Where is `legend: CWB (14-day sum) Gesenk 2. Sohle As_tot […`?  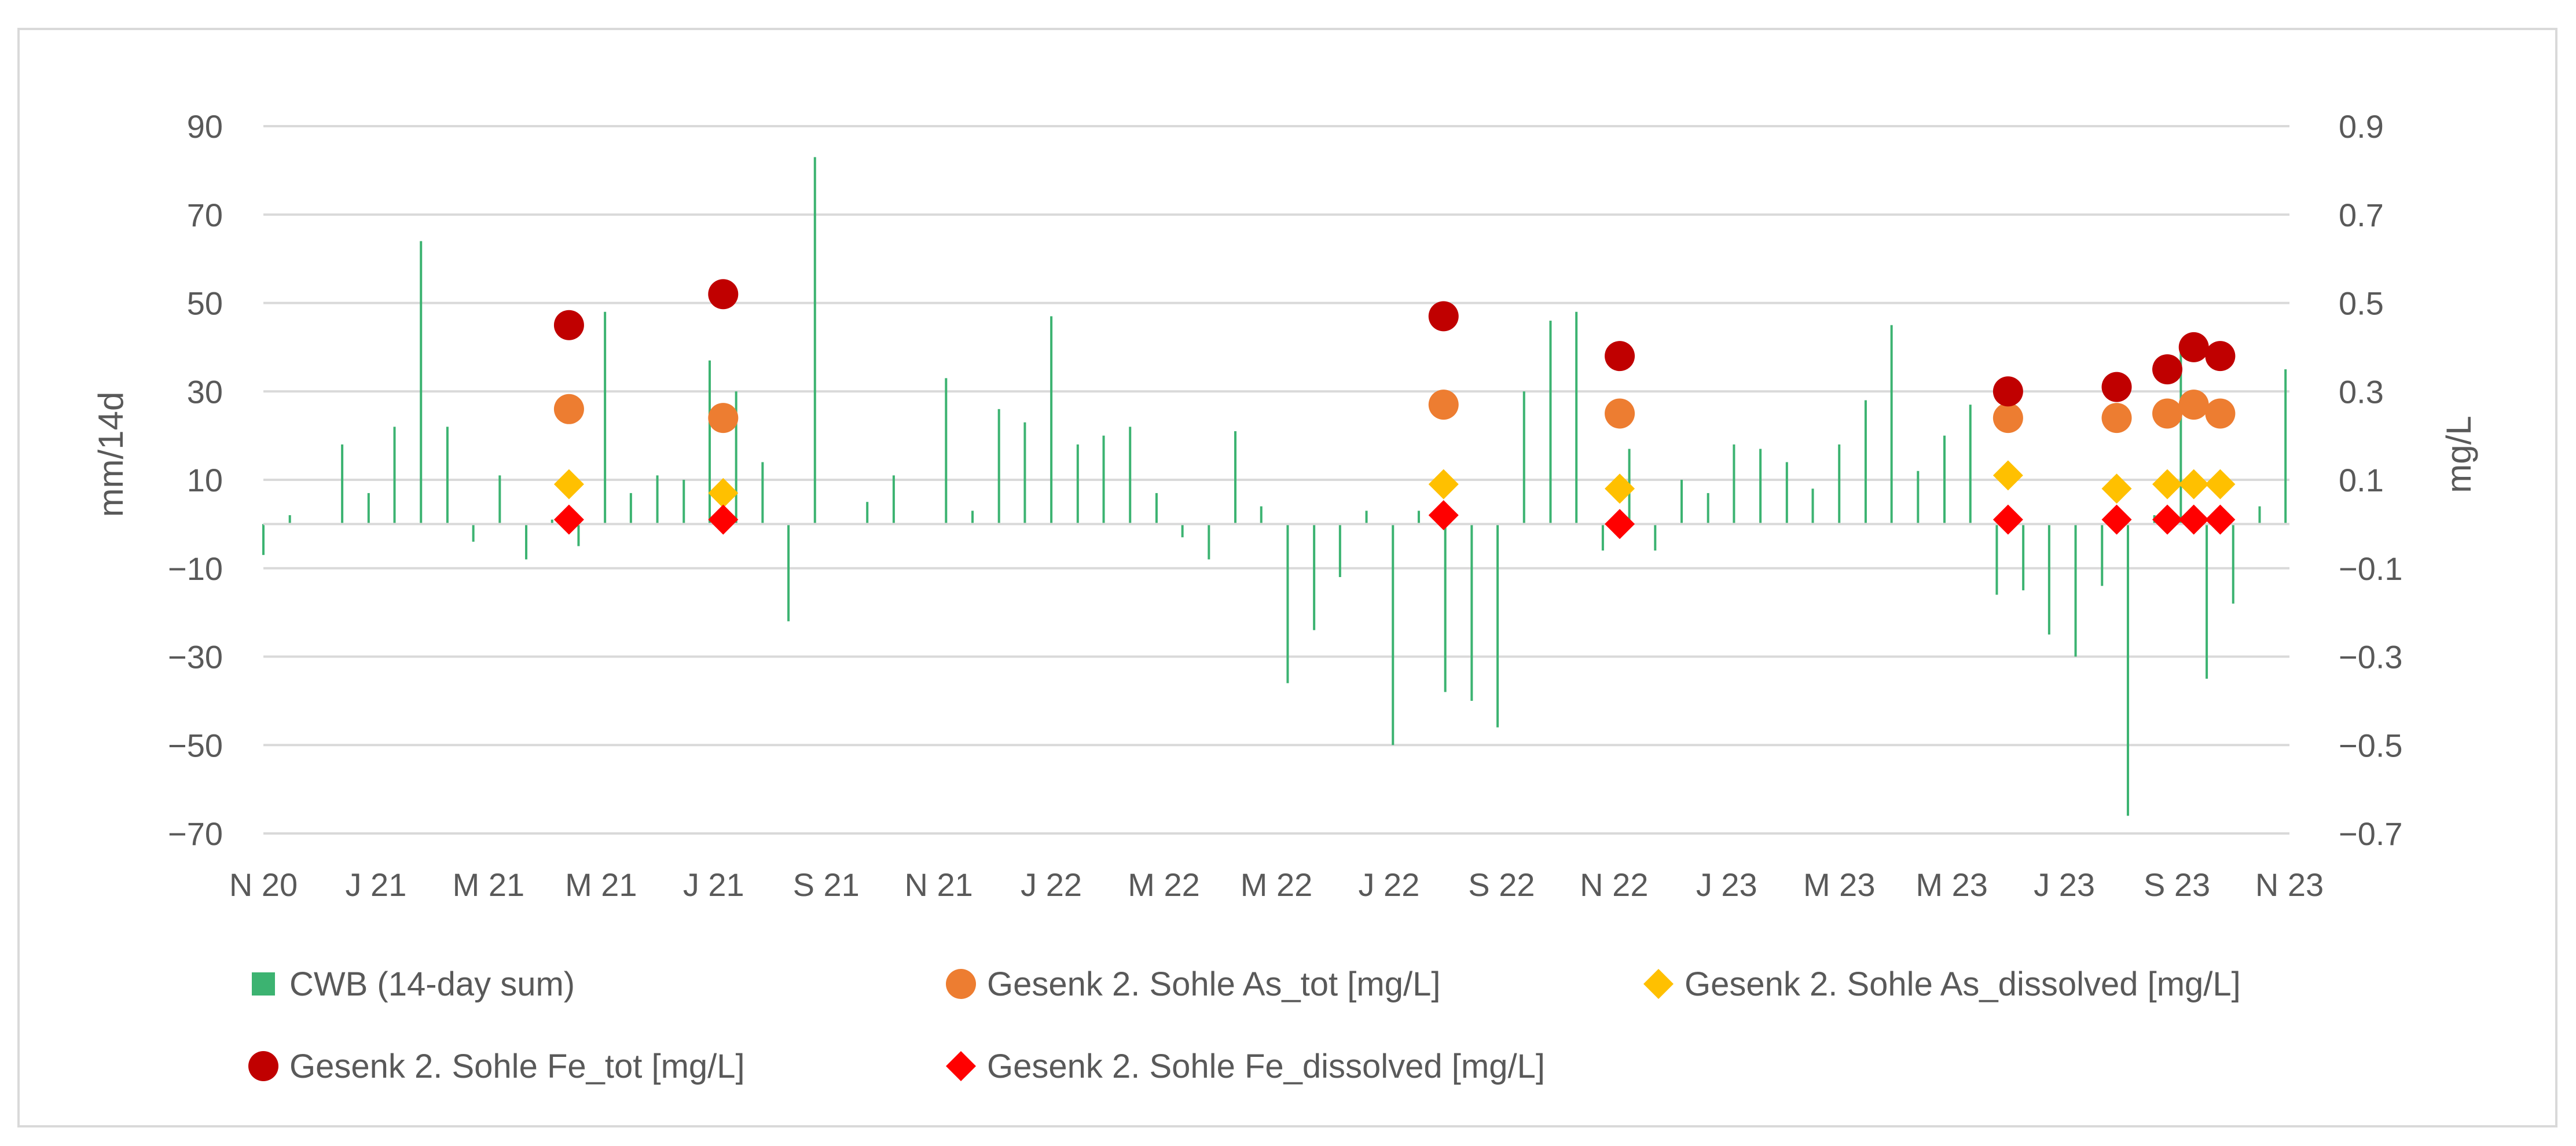
legend: CWB (14-day sum) Gesenk 2. Sohle As_tot [… is located at coordinates (1245, 1025).